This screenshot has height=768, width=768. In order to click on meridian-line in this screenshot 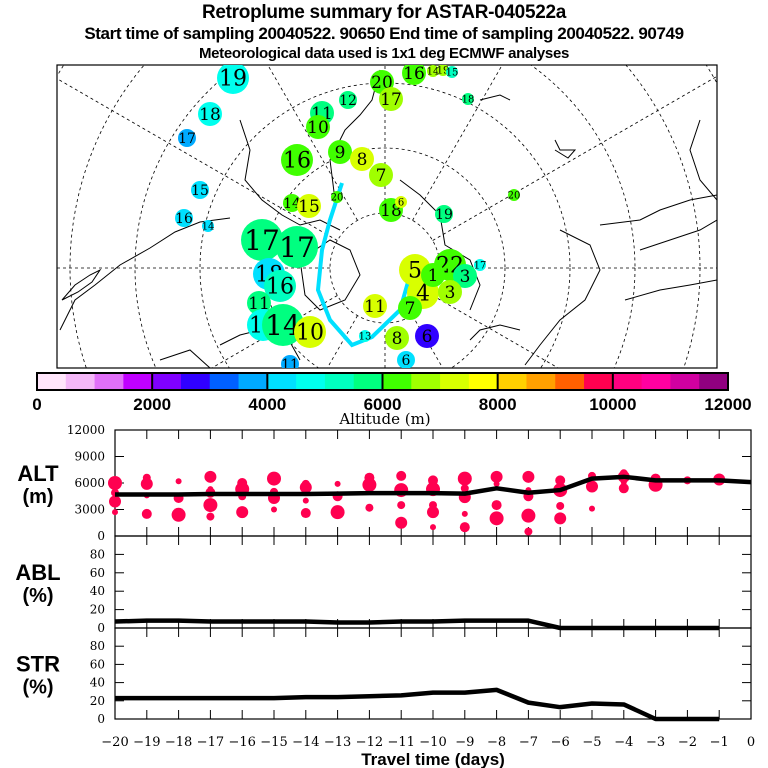, I will do `click(197, 159)`.